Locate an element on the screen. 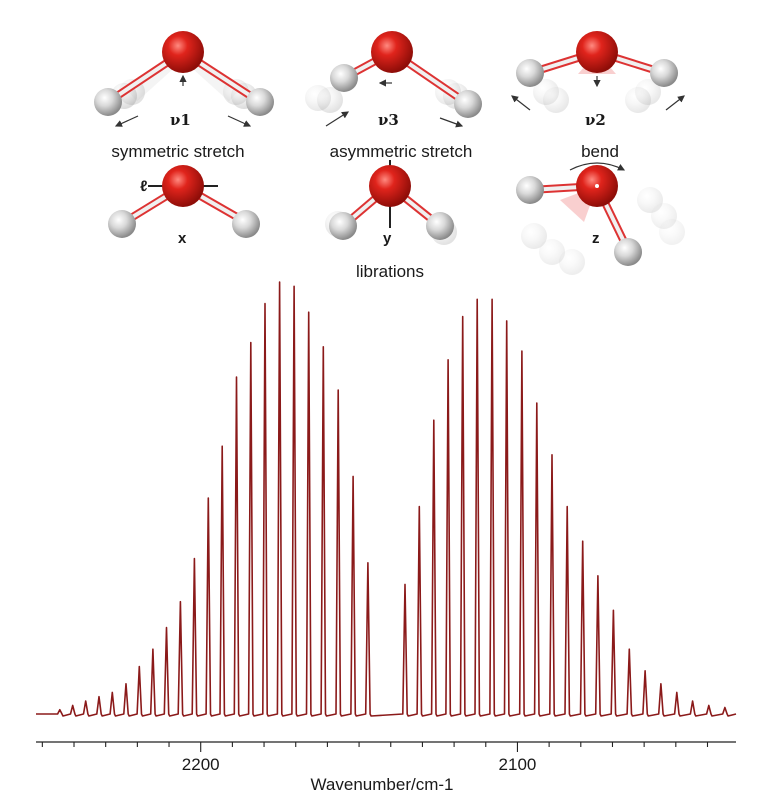  x-tick-label: 2200 is located at coordinates (201, 764).